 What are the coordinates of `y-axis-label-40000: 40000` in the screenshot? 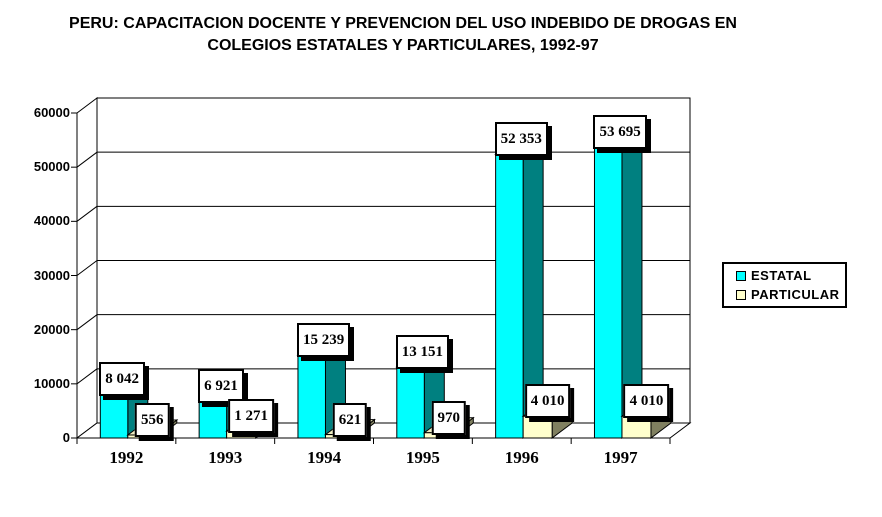 It's located at (51, 221).